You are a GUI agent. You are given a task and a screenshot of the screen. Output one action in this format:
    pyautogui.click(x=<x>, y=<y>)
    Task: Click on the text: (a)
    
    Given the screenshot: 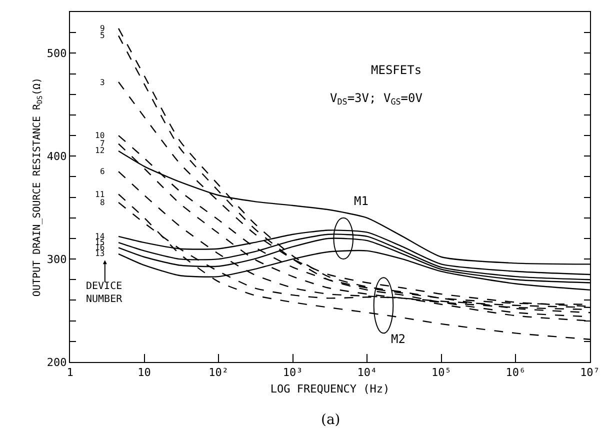 What is the action you would take?
    pyautogui.click(x=330, y=420)
    